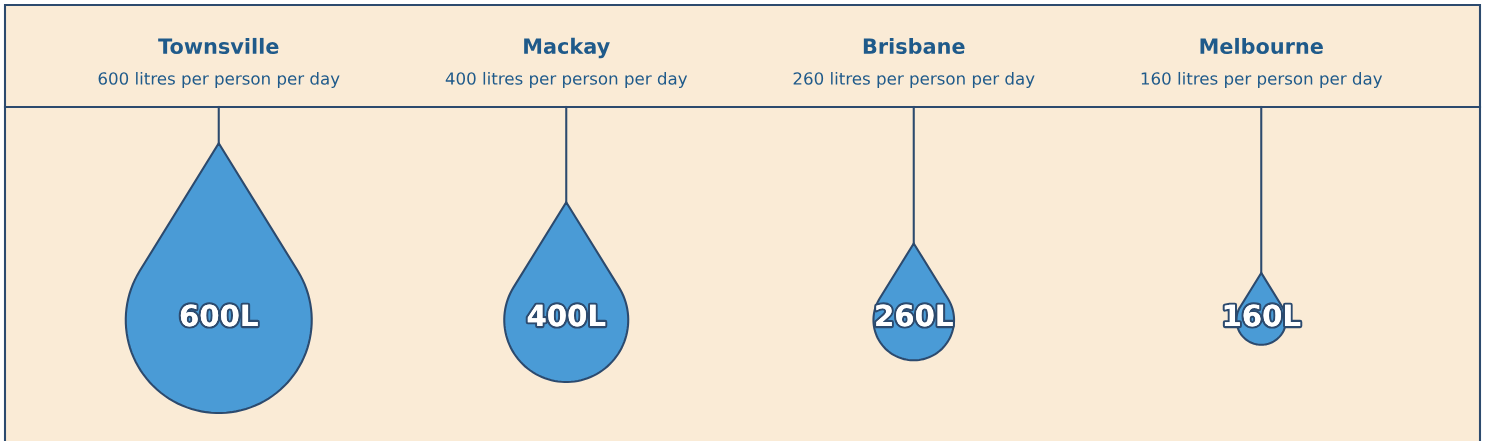  I want to click on category-label: Townsville, so click(218, 46).